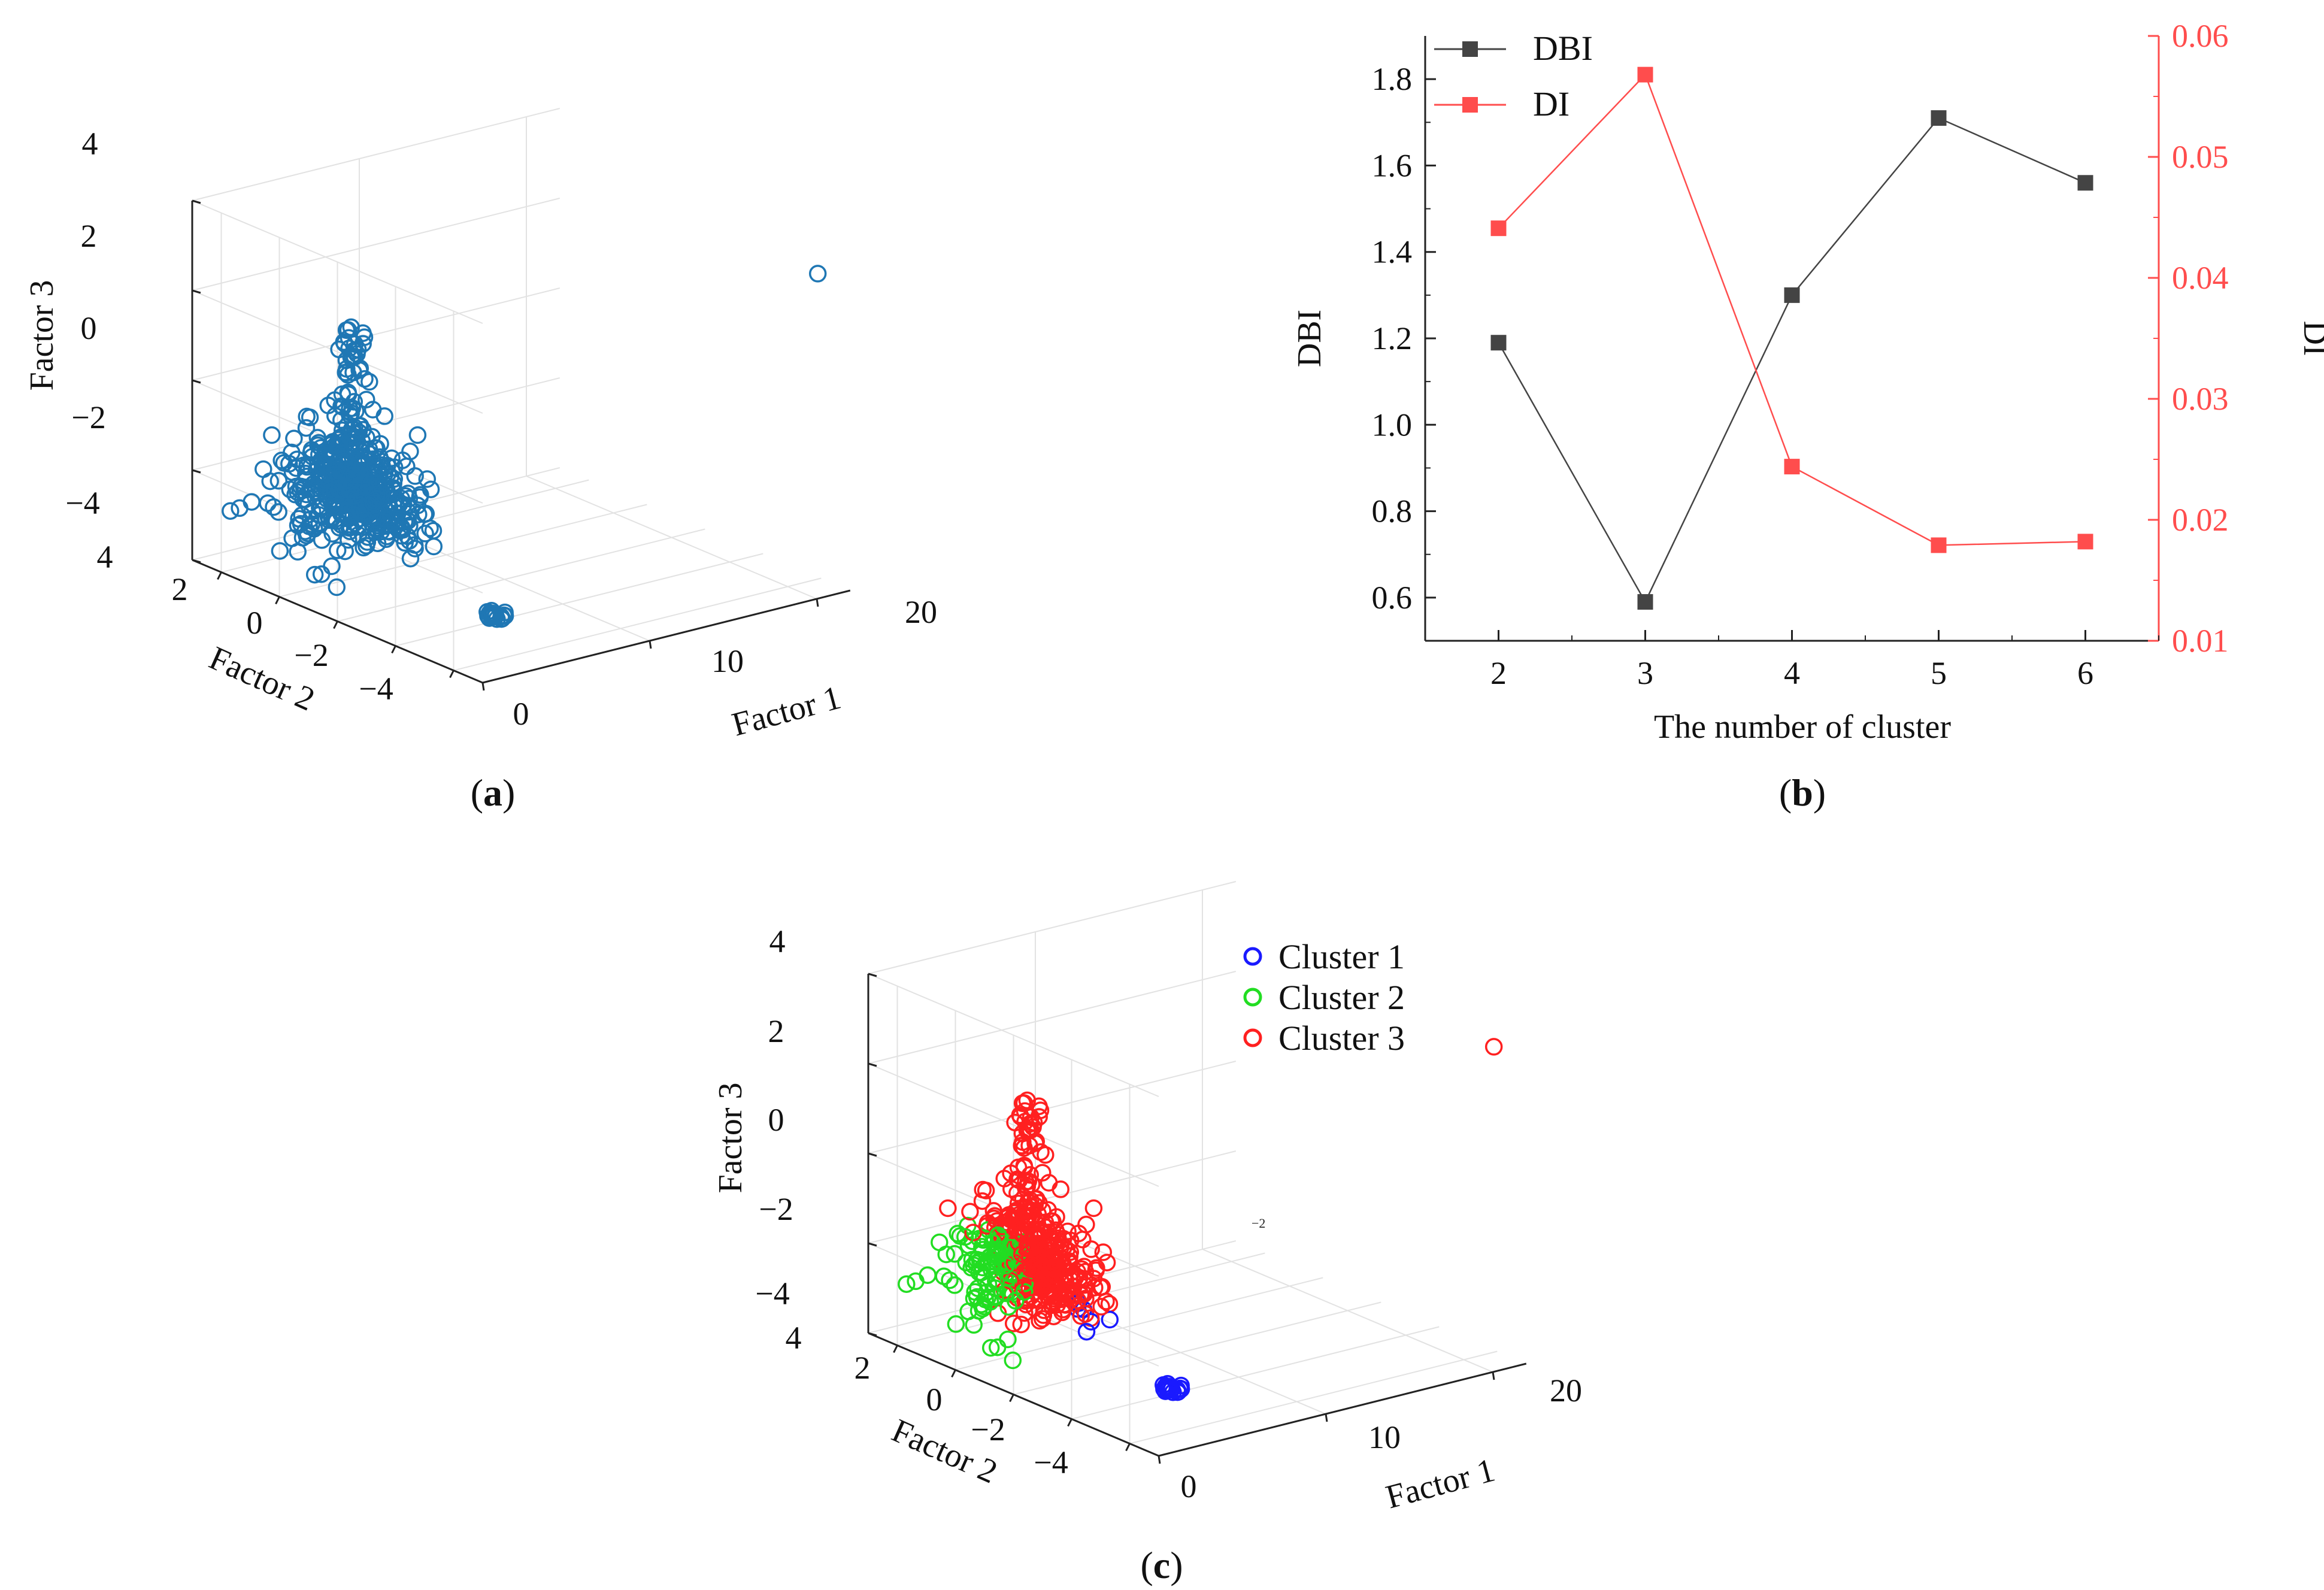 This screenshot has width=2324, height=1590. What do you see at coordinates (82, 503) in the screenshot?
I see `panel-a-ztick: −4` at bounding box center [82, 503].